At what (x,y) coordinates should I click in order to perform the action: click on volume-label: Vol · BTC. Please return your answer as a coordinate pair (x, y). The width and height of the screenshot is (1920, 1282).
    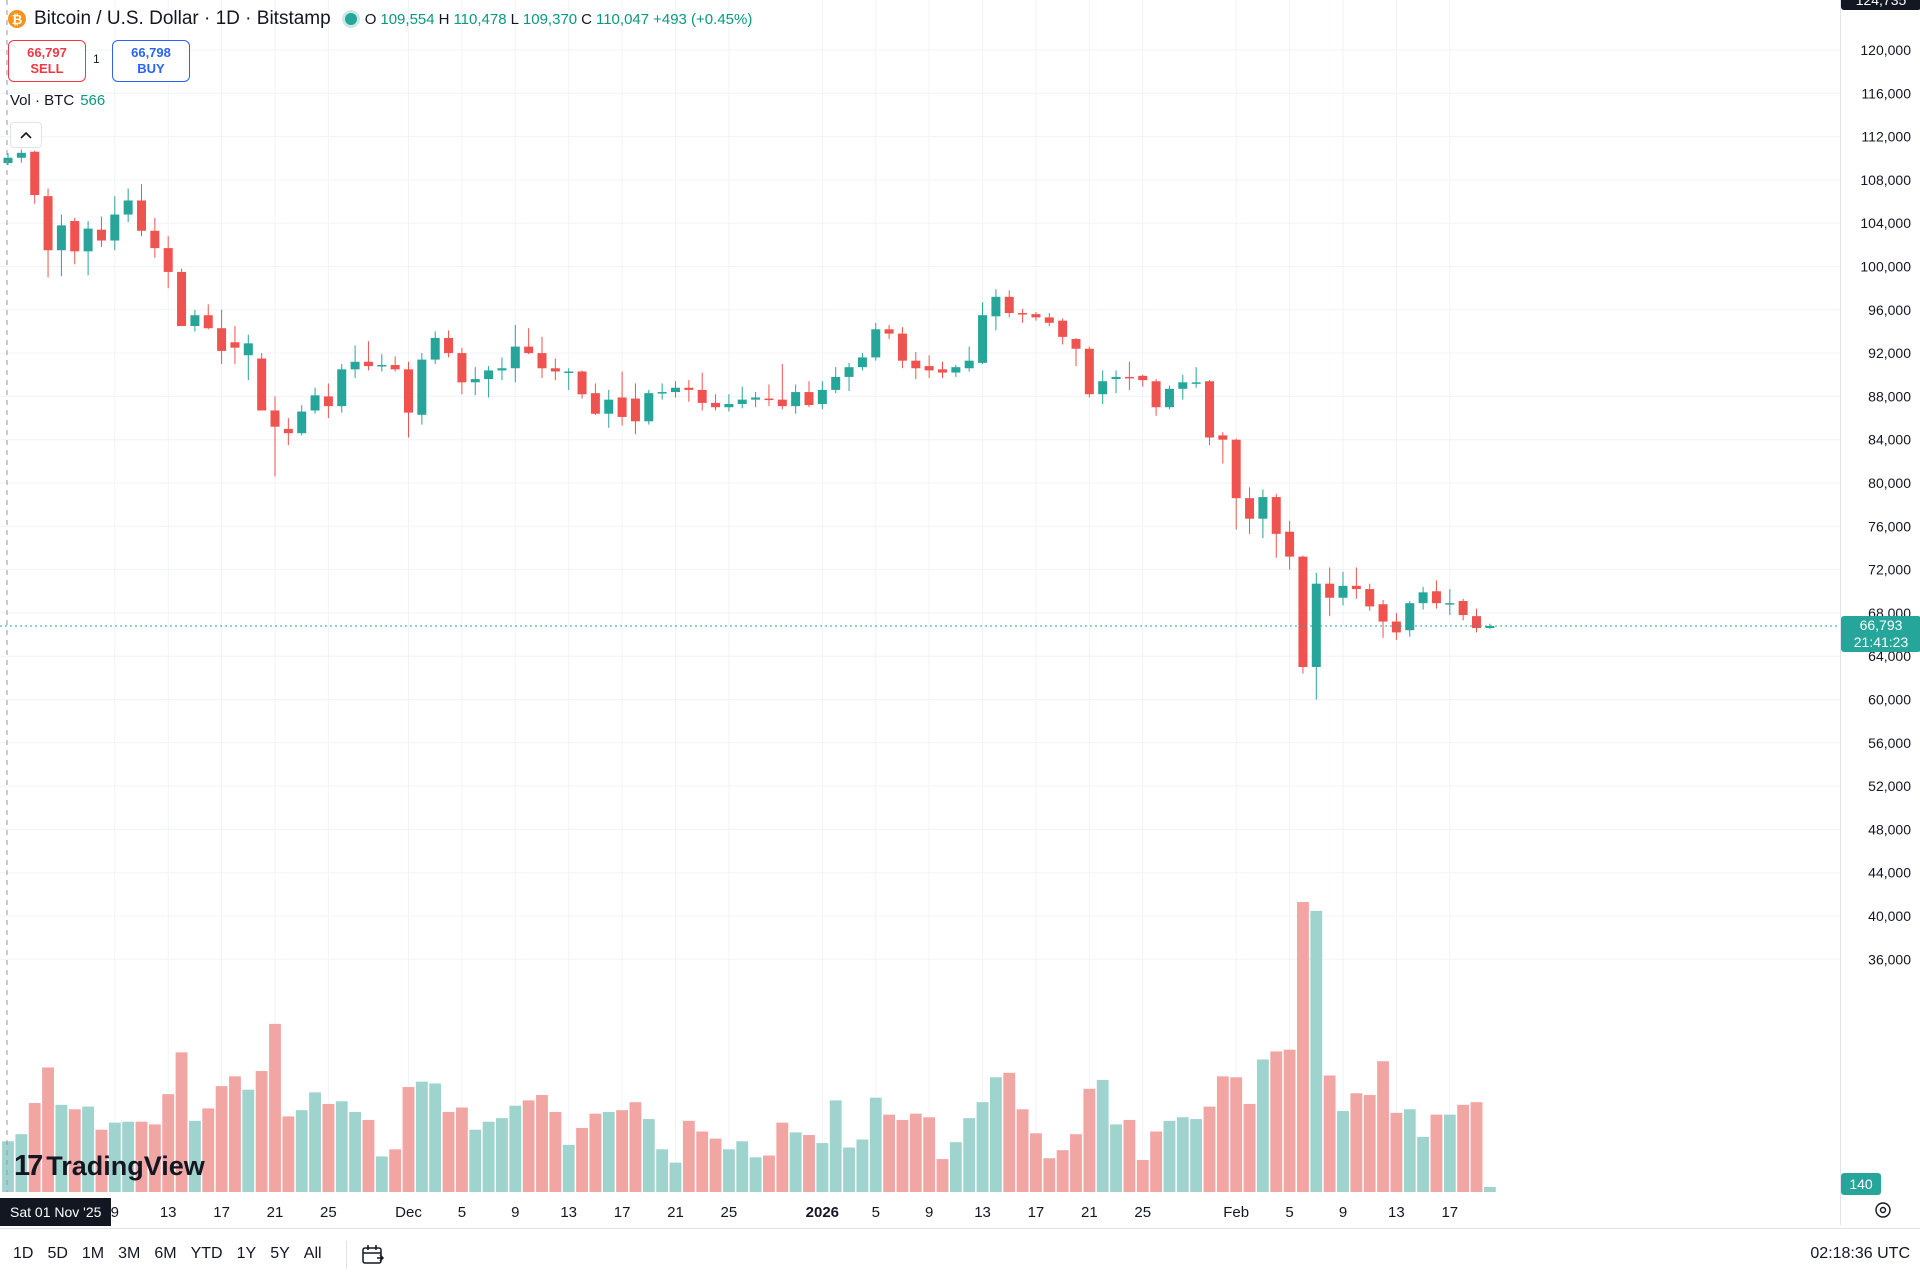
    Looking at the image, I should click on (42, 100).